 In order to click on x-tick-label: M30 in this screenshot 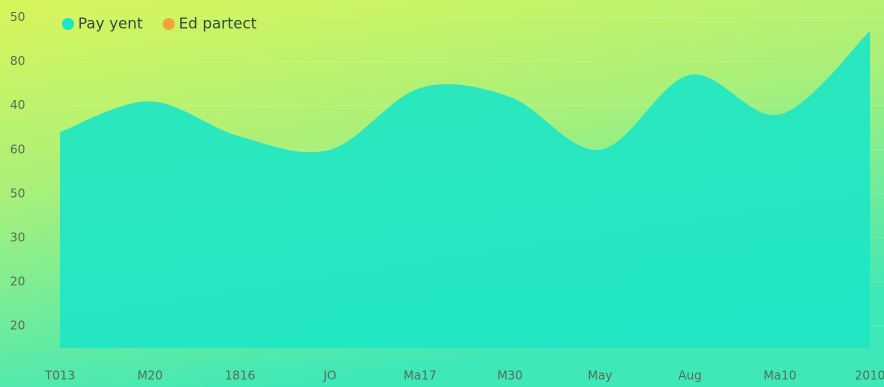, I will do `click(510, 376)`.